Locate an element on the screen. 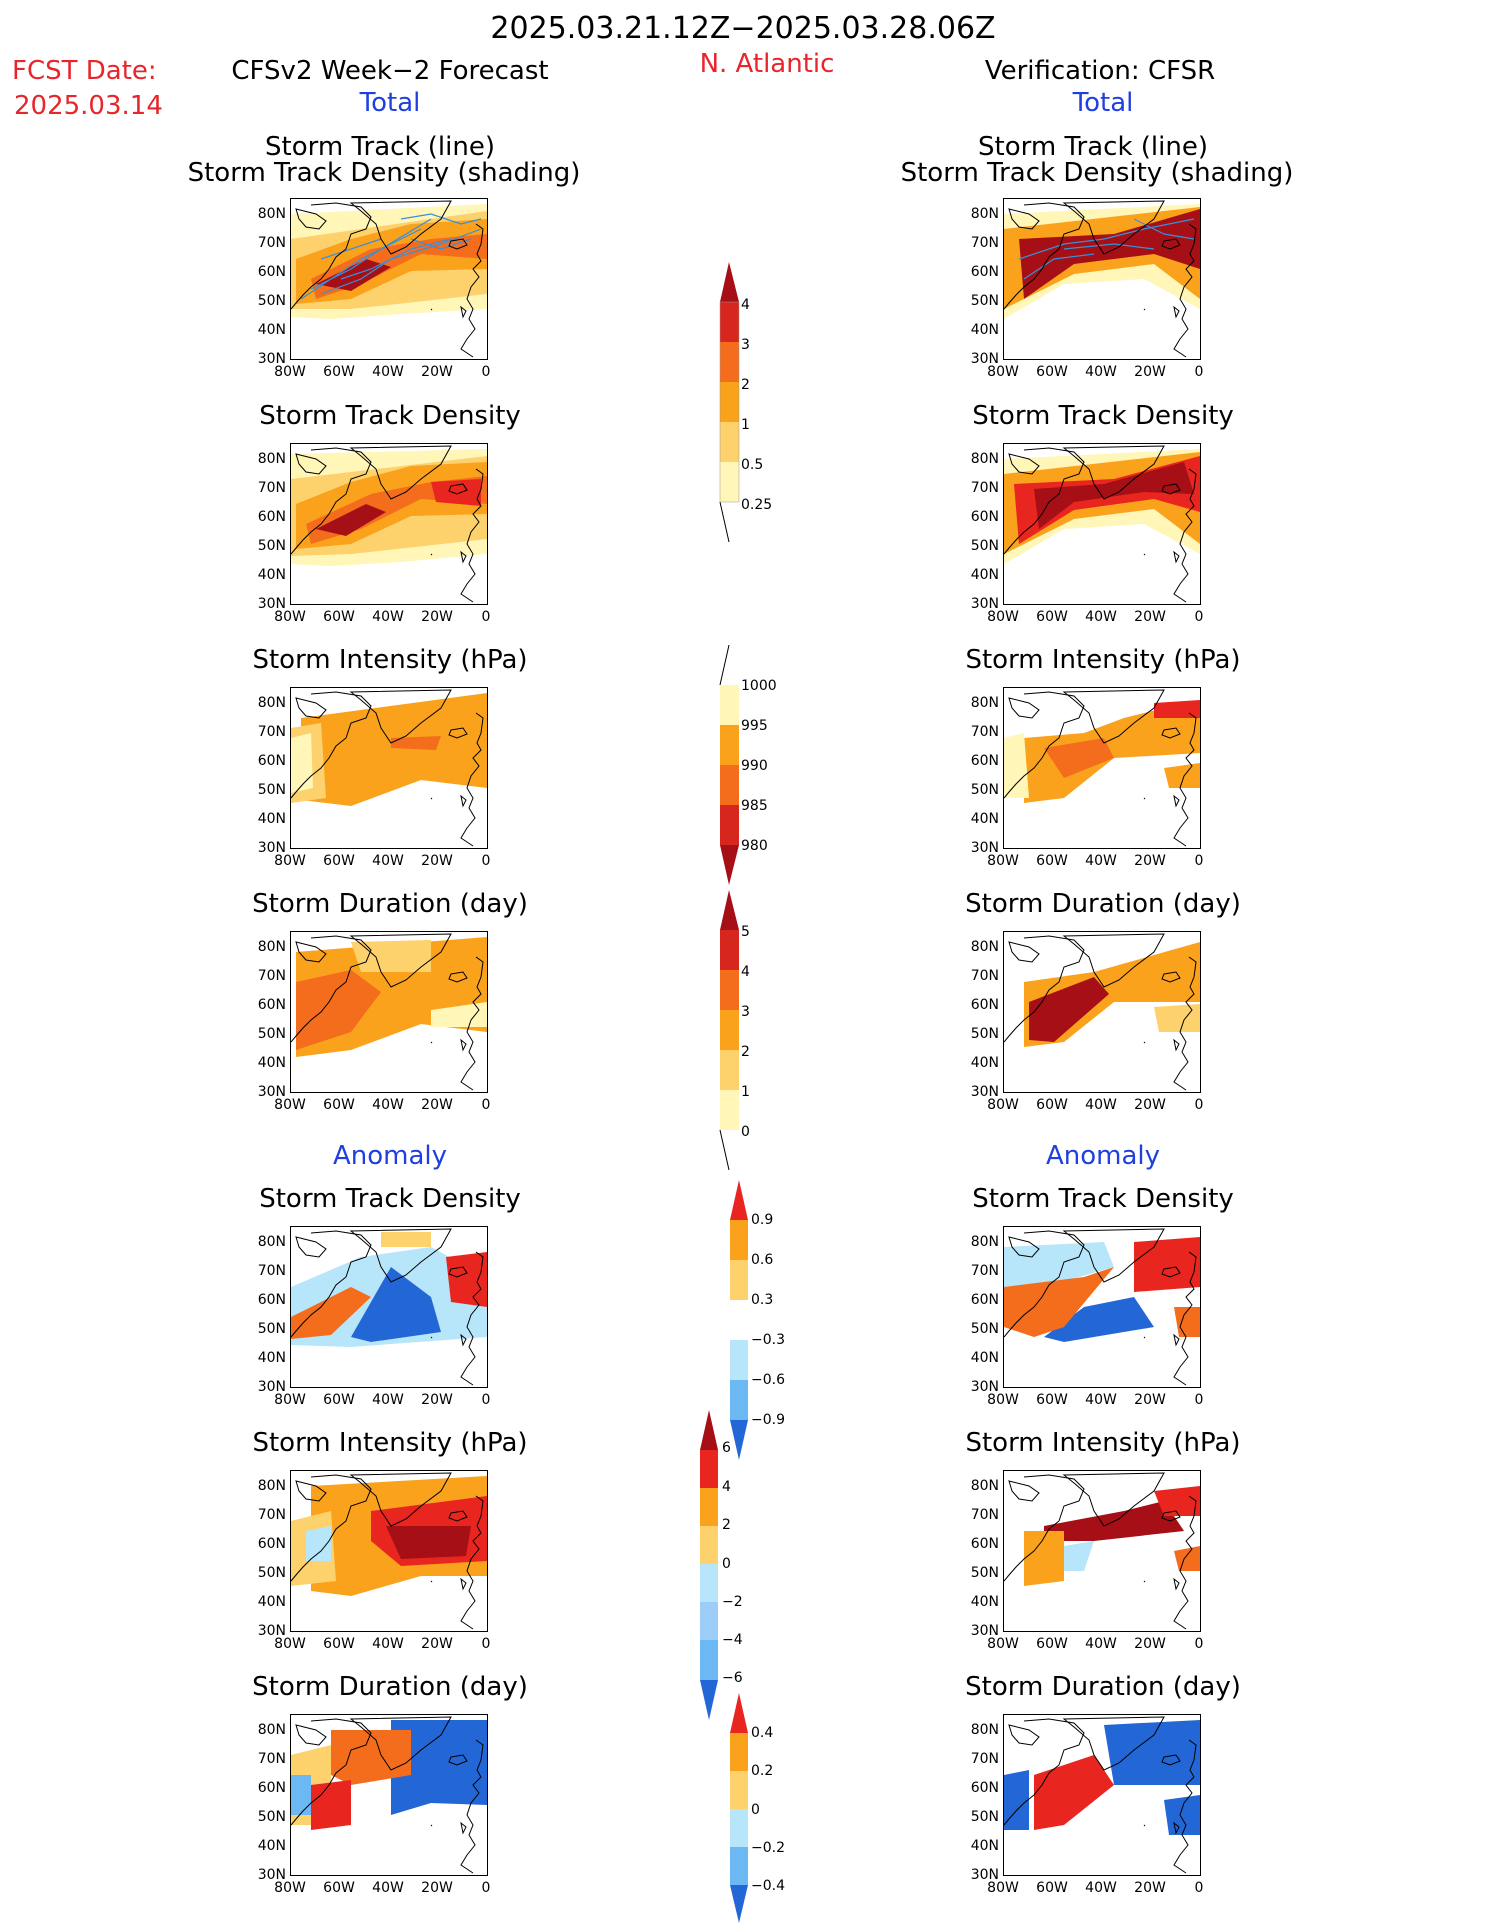 This screenshot has height=1925, width=1487. cb-intensity-total-980: 980 is located at coordinates (754, 846).